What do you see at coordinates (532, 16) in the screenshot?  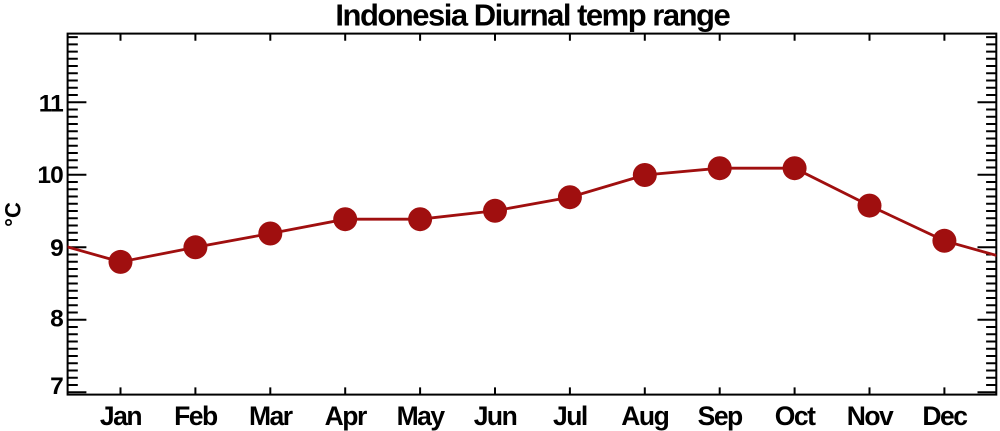 I see `svg-text: Indonesia Diurnal temp range` at bounding box center [532, 16].